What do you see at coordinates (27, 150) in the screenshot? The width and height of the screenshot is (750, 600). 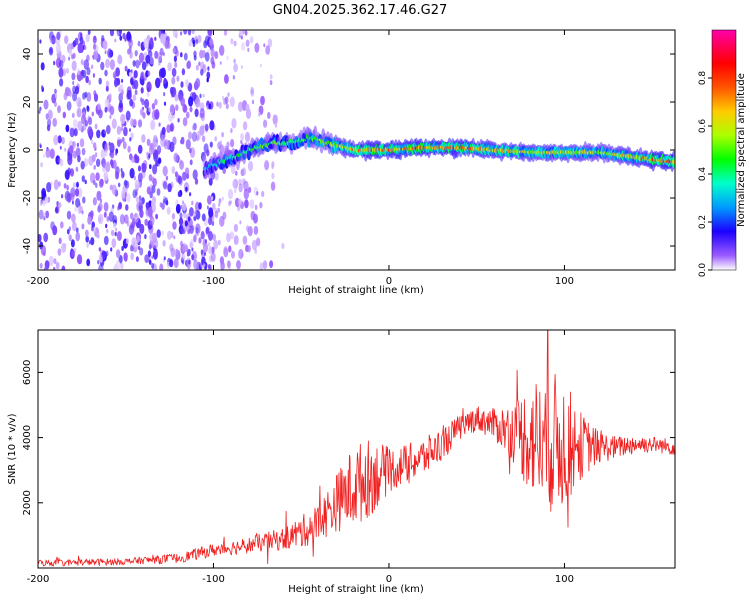 I see `y-tick-label: 0` at bounding box center [27, 150].